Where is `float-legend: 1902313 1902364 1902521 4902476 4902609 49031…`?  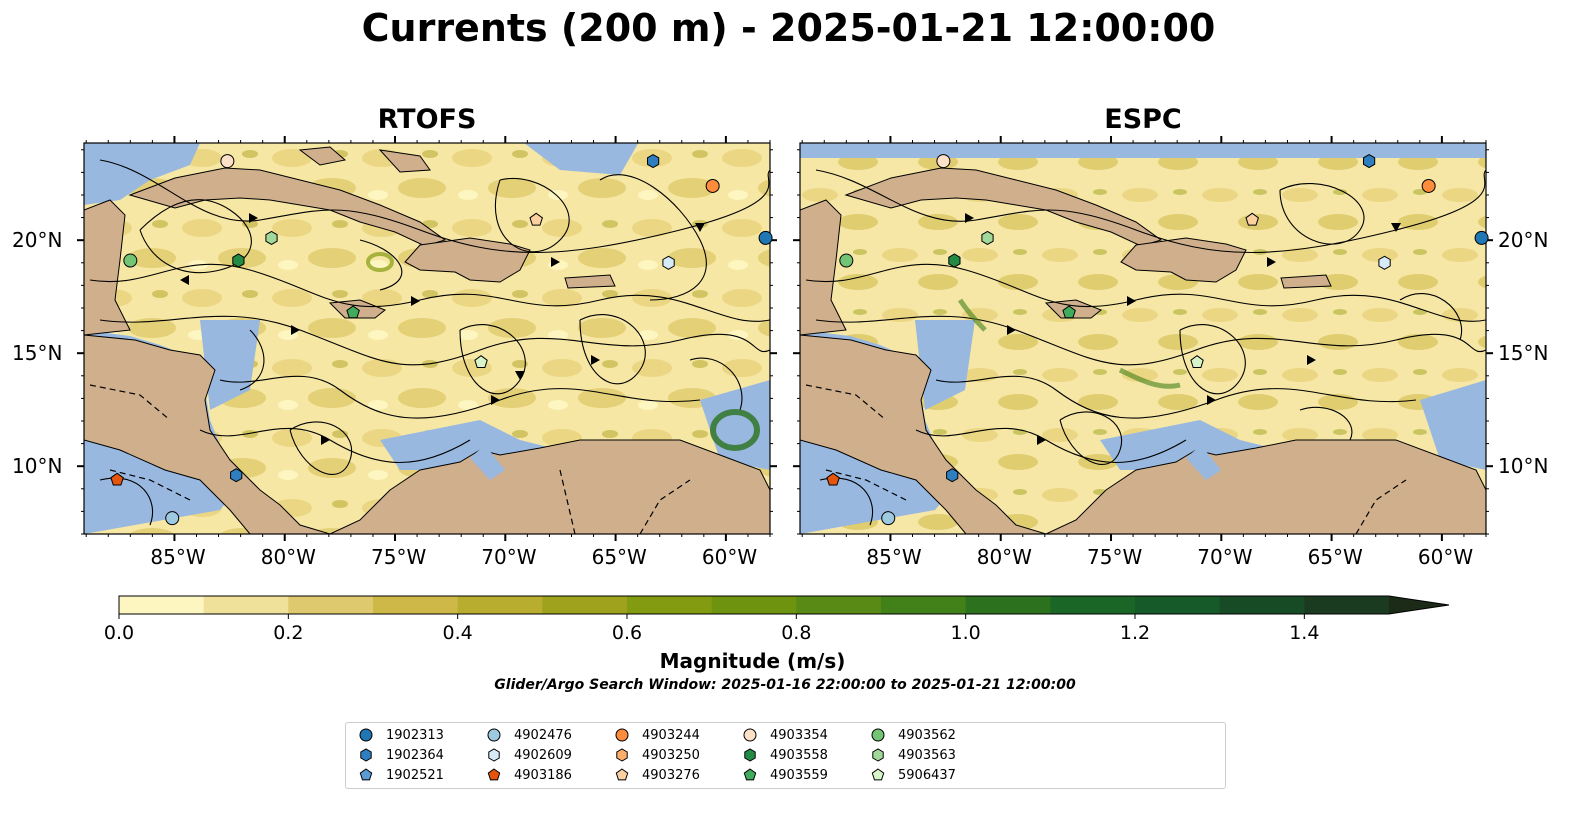 float-legend: 1902313 1902364 1902521 4902476 4902609 49031… is located at coordinates (785, 755).